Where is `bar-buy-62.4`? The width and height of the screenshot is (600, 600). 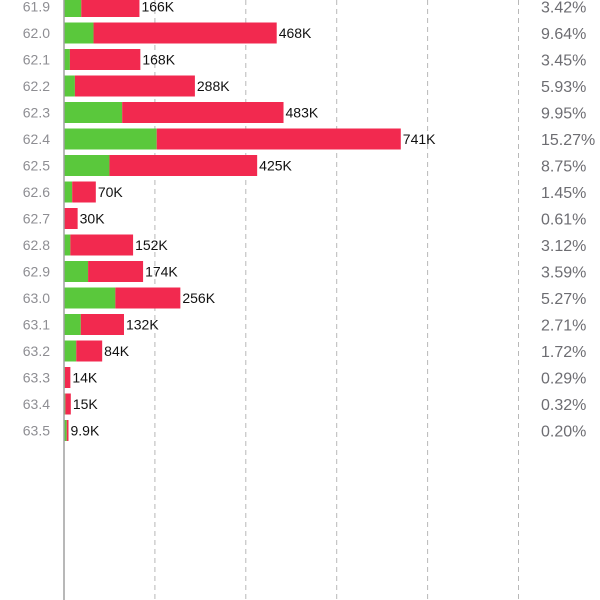
bar-buy-62.4 is located at coordinates (110, 139).